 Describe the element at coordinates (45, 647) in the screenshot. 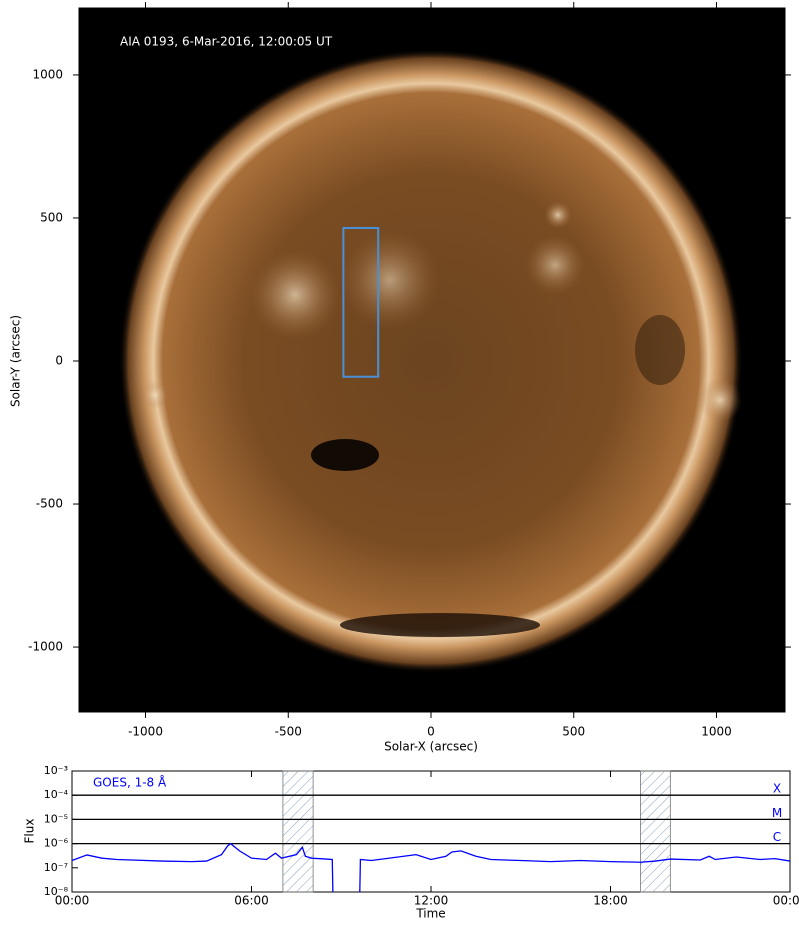

I see `y-tick-label: -1000` at that location.